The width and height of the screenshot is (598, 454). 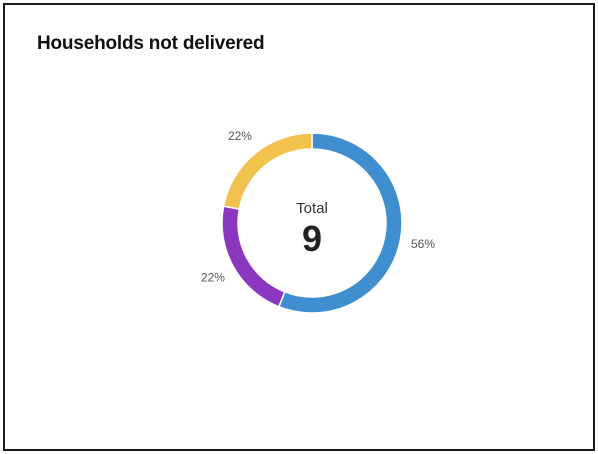 What do you see at coordinates (312, 238) in the screenshot?
I see `center-value: 9` at bounding box center [312, 238].